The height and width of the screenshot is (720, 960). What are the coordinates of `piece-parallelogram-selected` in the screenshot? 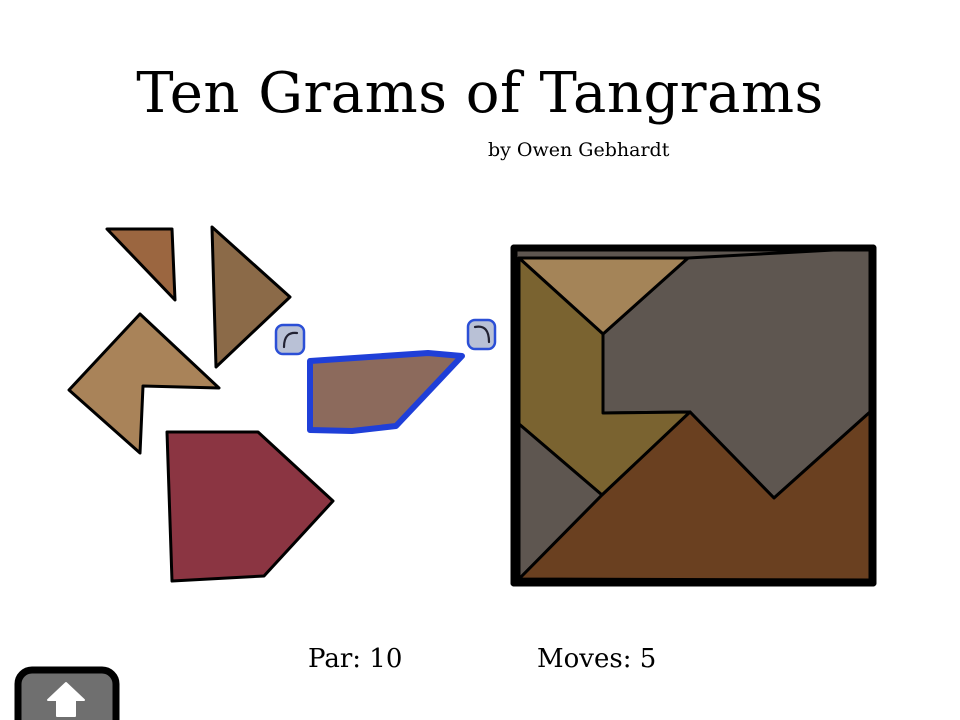 It's located at (386, 392).